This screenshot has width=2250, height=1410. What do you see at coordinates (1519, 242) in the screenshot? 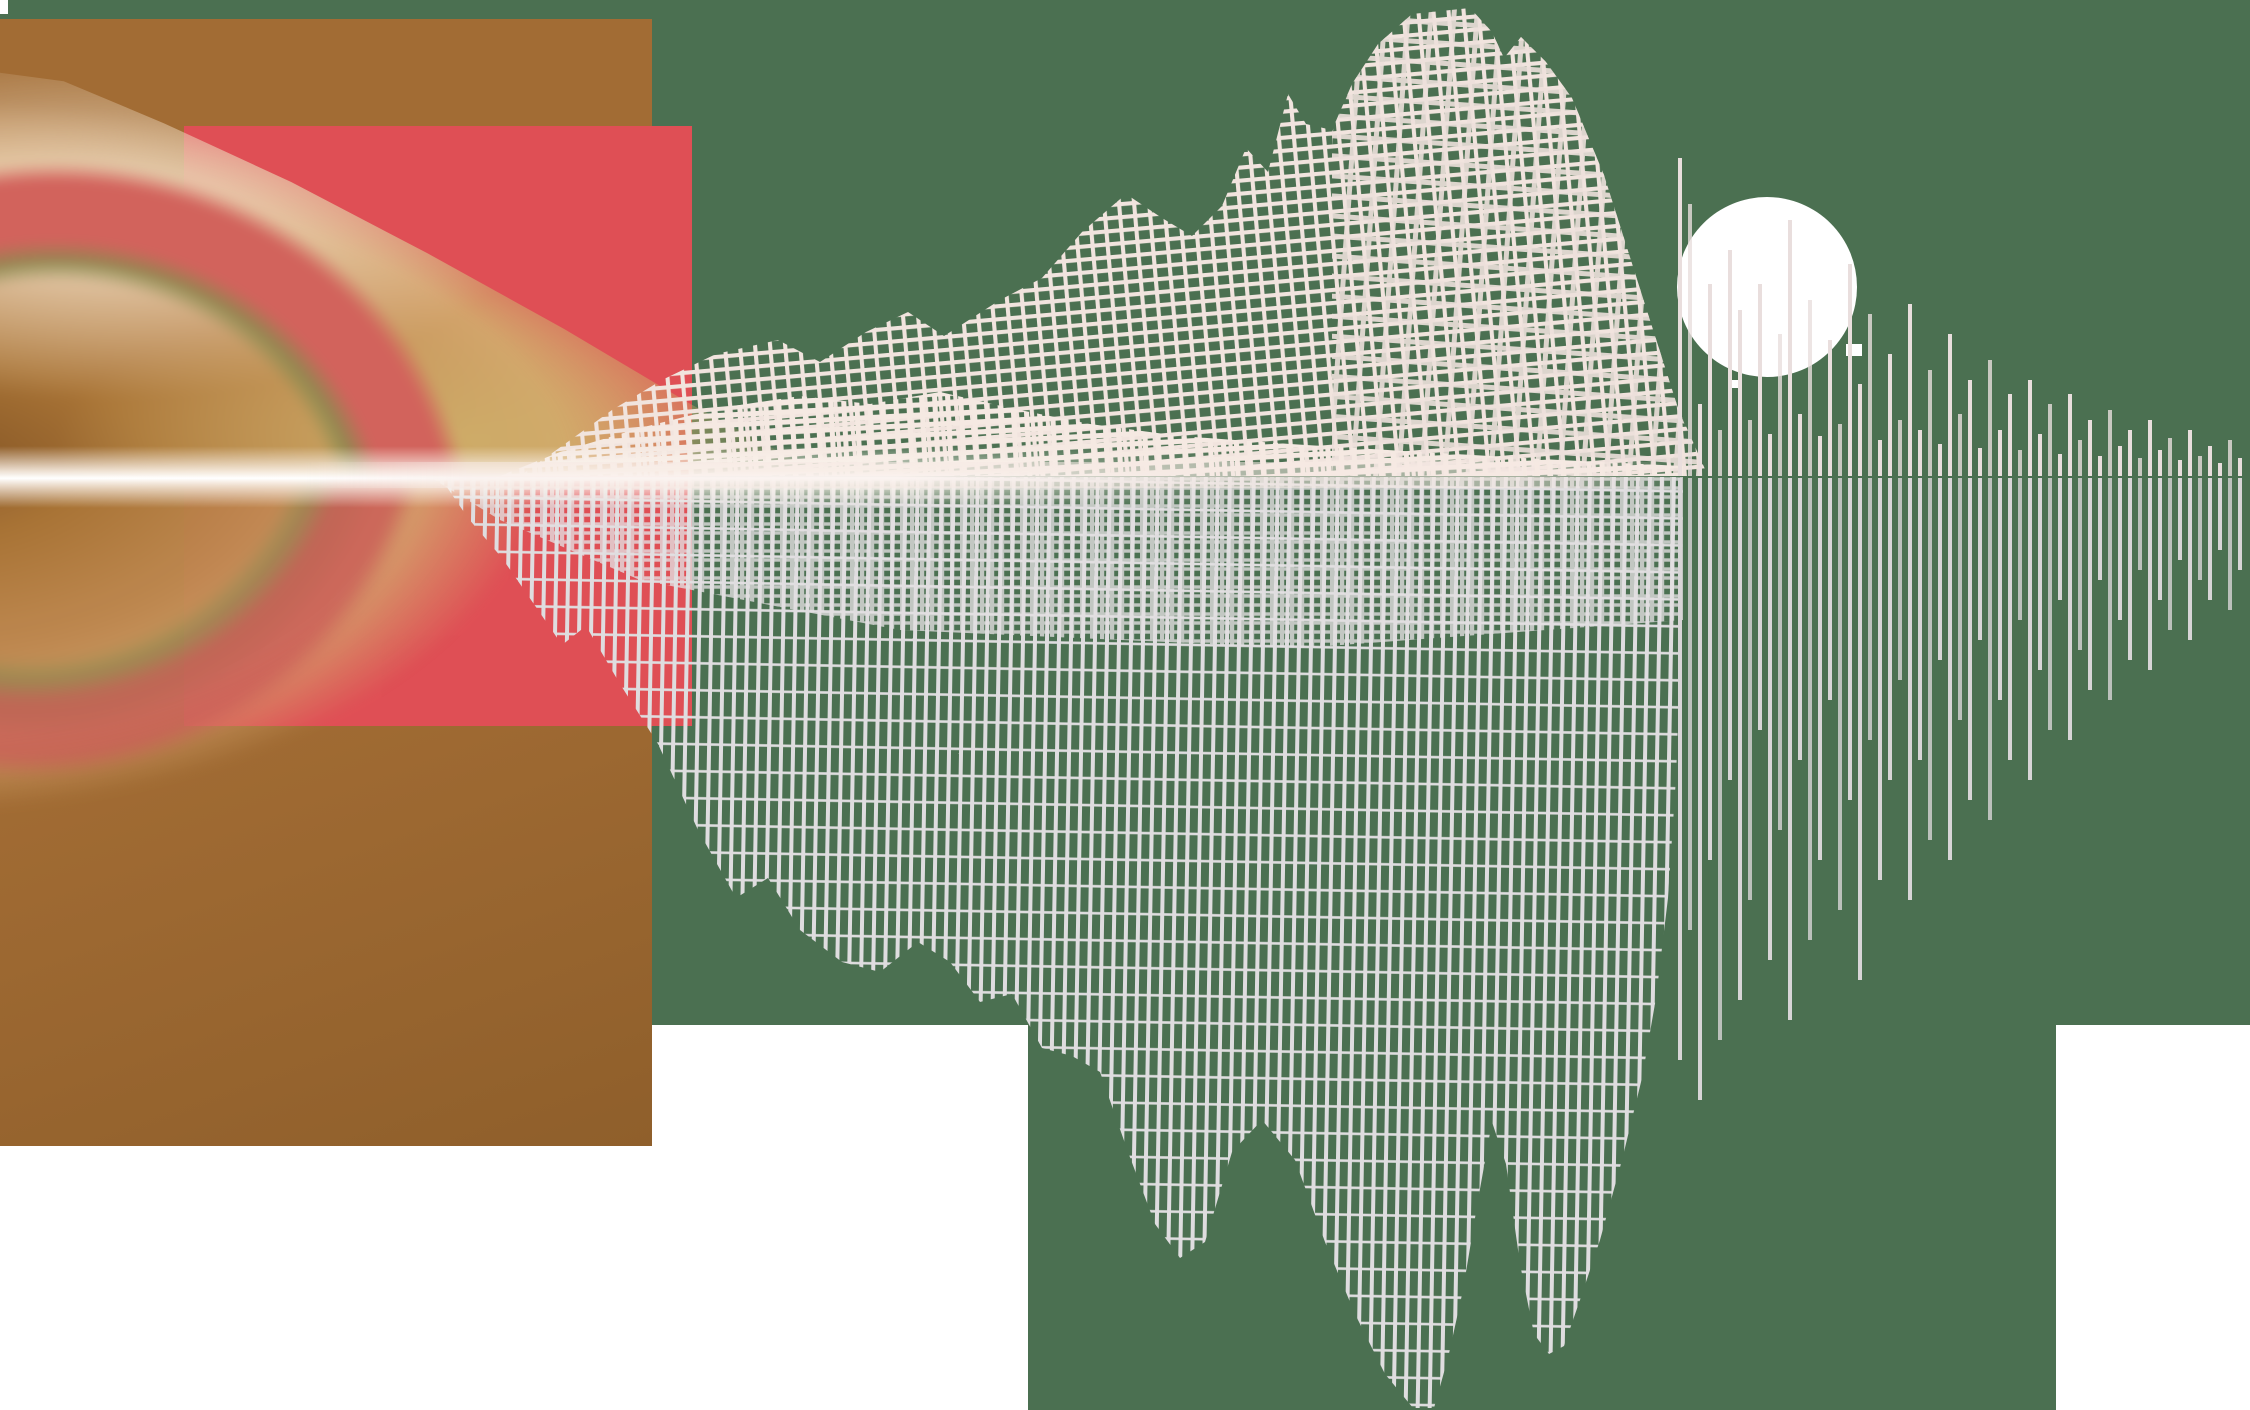
I see `mountain-wall-mesh` at bounding box center [1519, 242].